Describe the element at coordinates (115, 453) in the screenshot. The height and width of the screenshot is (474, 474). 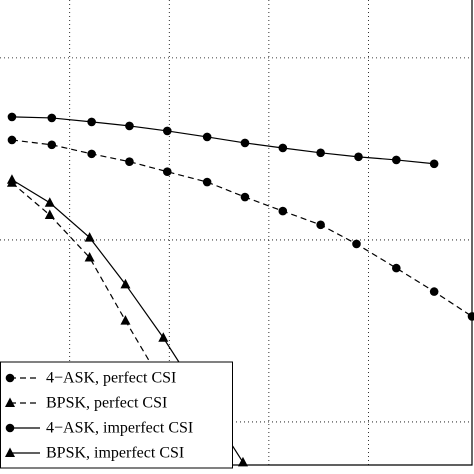
I see `legend-label: BPSK, imperfect CSI` at that location.